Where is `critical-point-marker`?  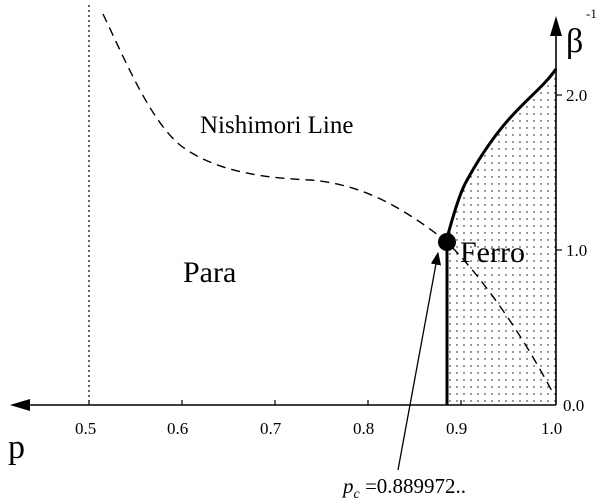
critical-point-marker is located at coordinates (447, 242).